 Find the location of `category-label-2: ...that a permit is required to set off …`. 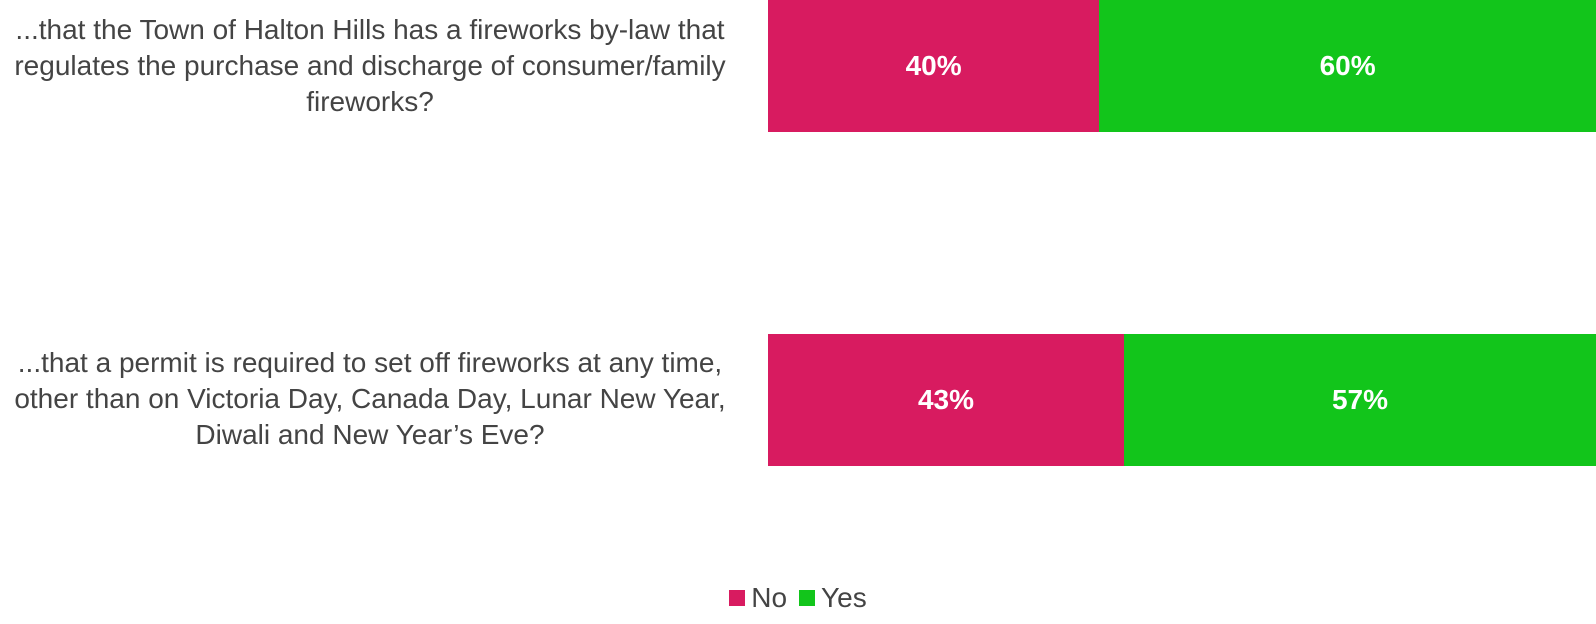

category-label-2: ...that a permit is required to set off … is located at coordinates (370, 398).